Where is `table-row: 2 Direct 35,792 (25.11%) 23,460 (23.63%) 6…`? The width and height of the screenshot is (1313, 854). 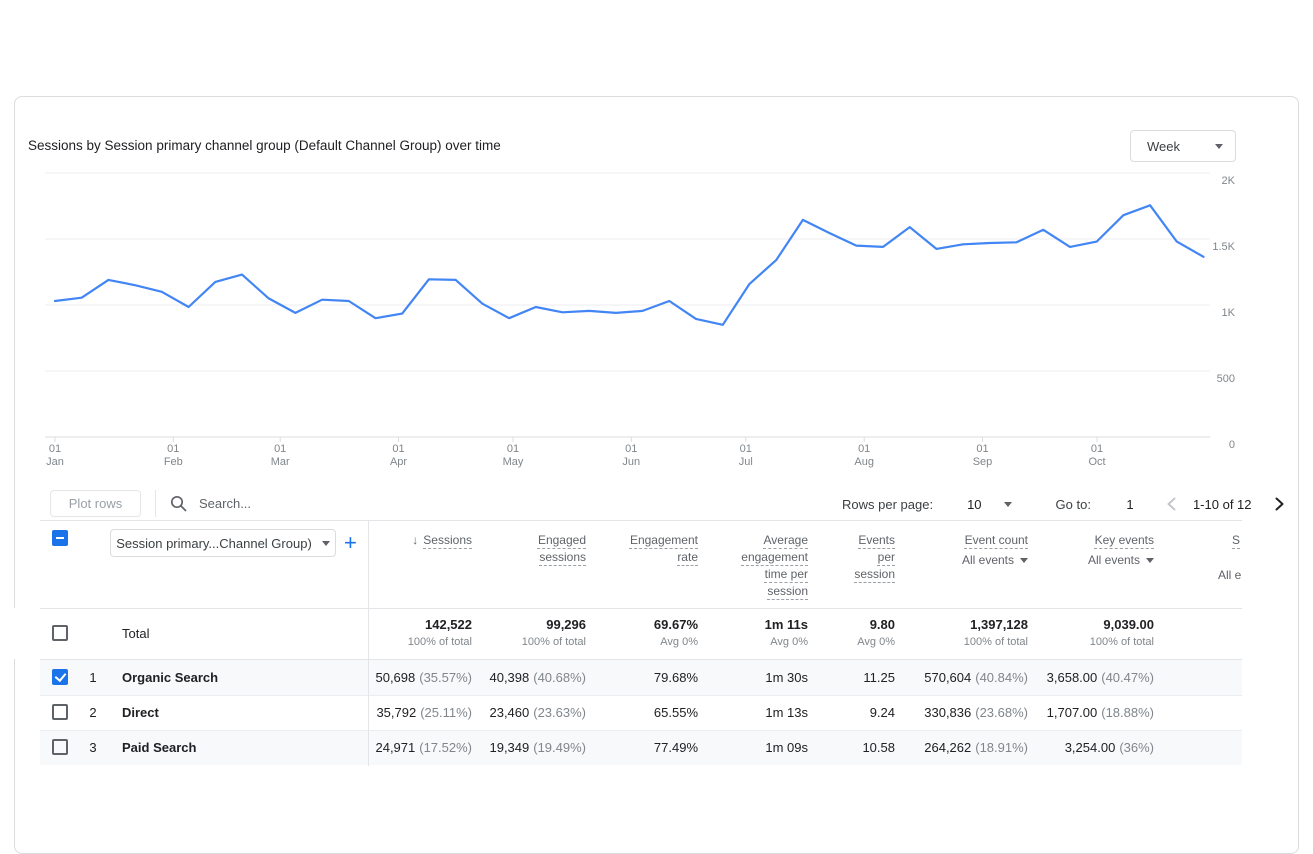
table-row: 2 Direct 35,792 (25.11%) 23,460 (23.63%) 6… is located at coordinates (641, 712).